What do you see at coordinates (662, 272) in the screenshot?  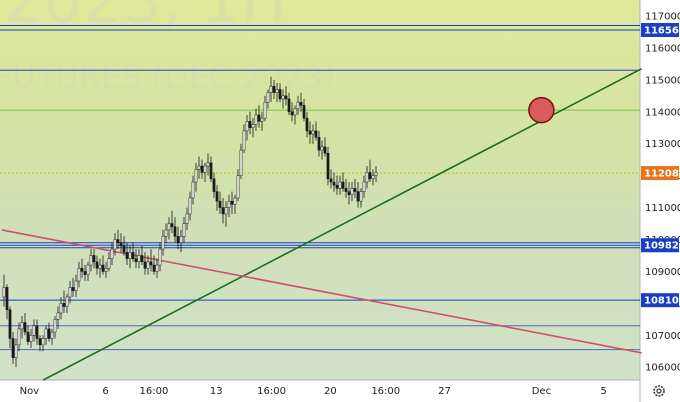 I see `y-tick-label: 109000` at bounding box center [662, 272].